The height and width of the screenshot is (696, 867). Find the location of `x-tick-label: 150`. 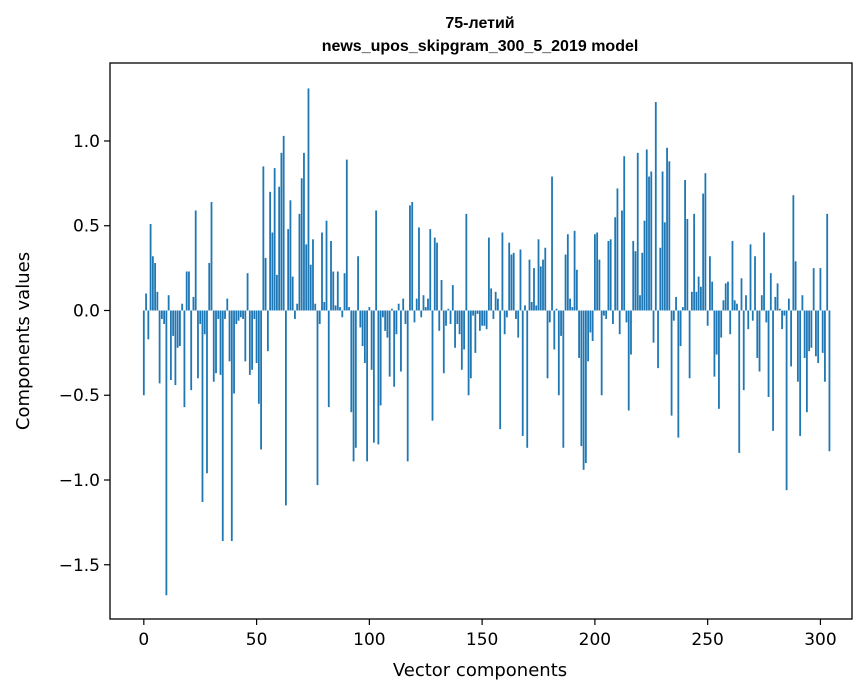

x-tick-label: 150 is located at coordinates (482, 640).